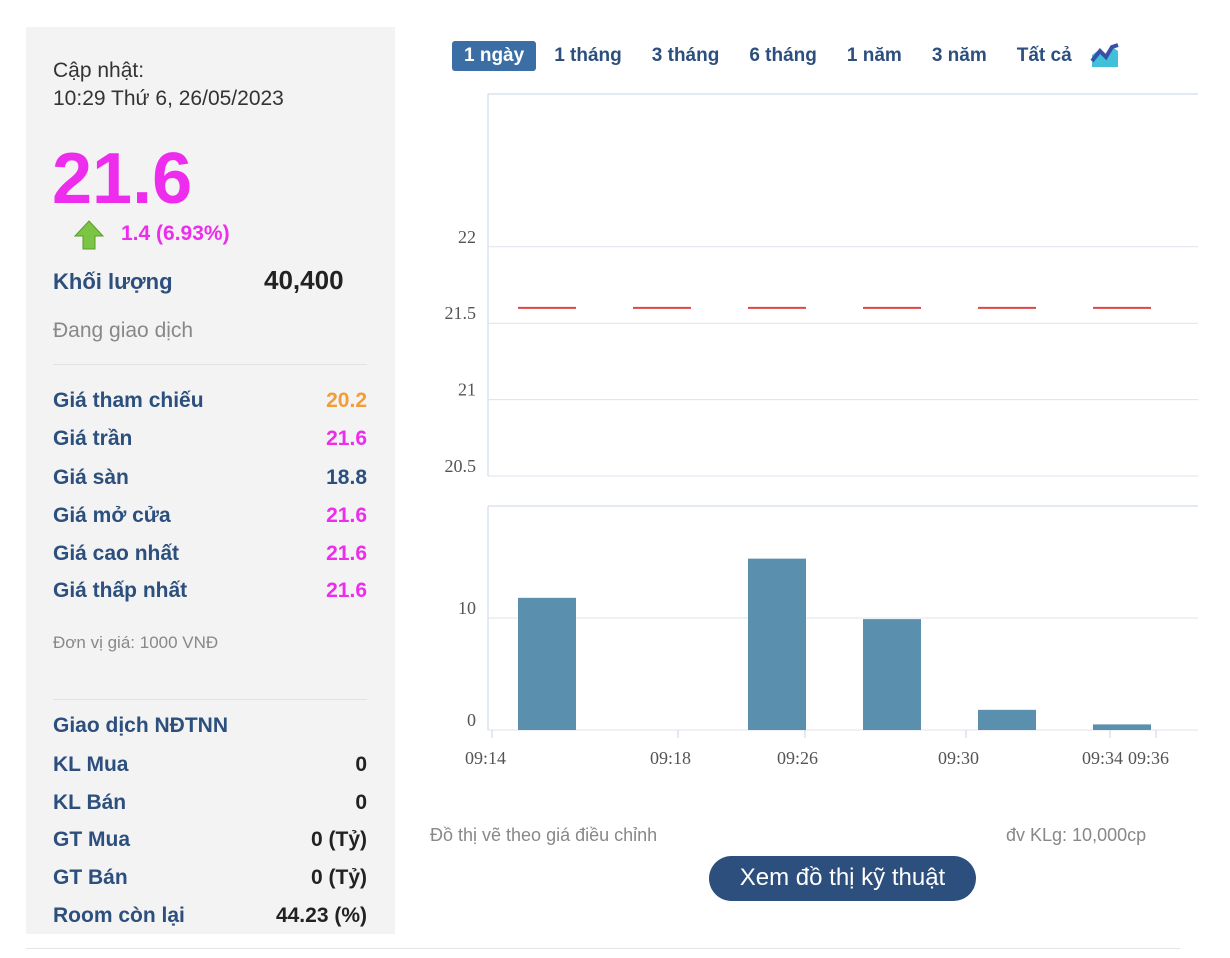  I want to click on price-row-high: Giá cao nhất 21.6, so click(210, 554).